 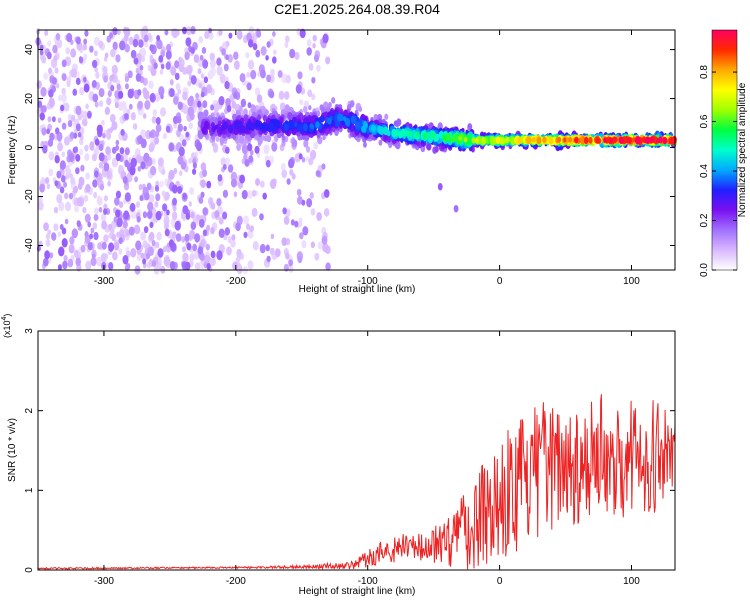 What do you see at coordinates (104, 581) in the screenshot?
I see `snr-x-tick-label: -300` at bounding box center [104, 581].